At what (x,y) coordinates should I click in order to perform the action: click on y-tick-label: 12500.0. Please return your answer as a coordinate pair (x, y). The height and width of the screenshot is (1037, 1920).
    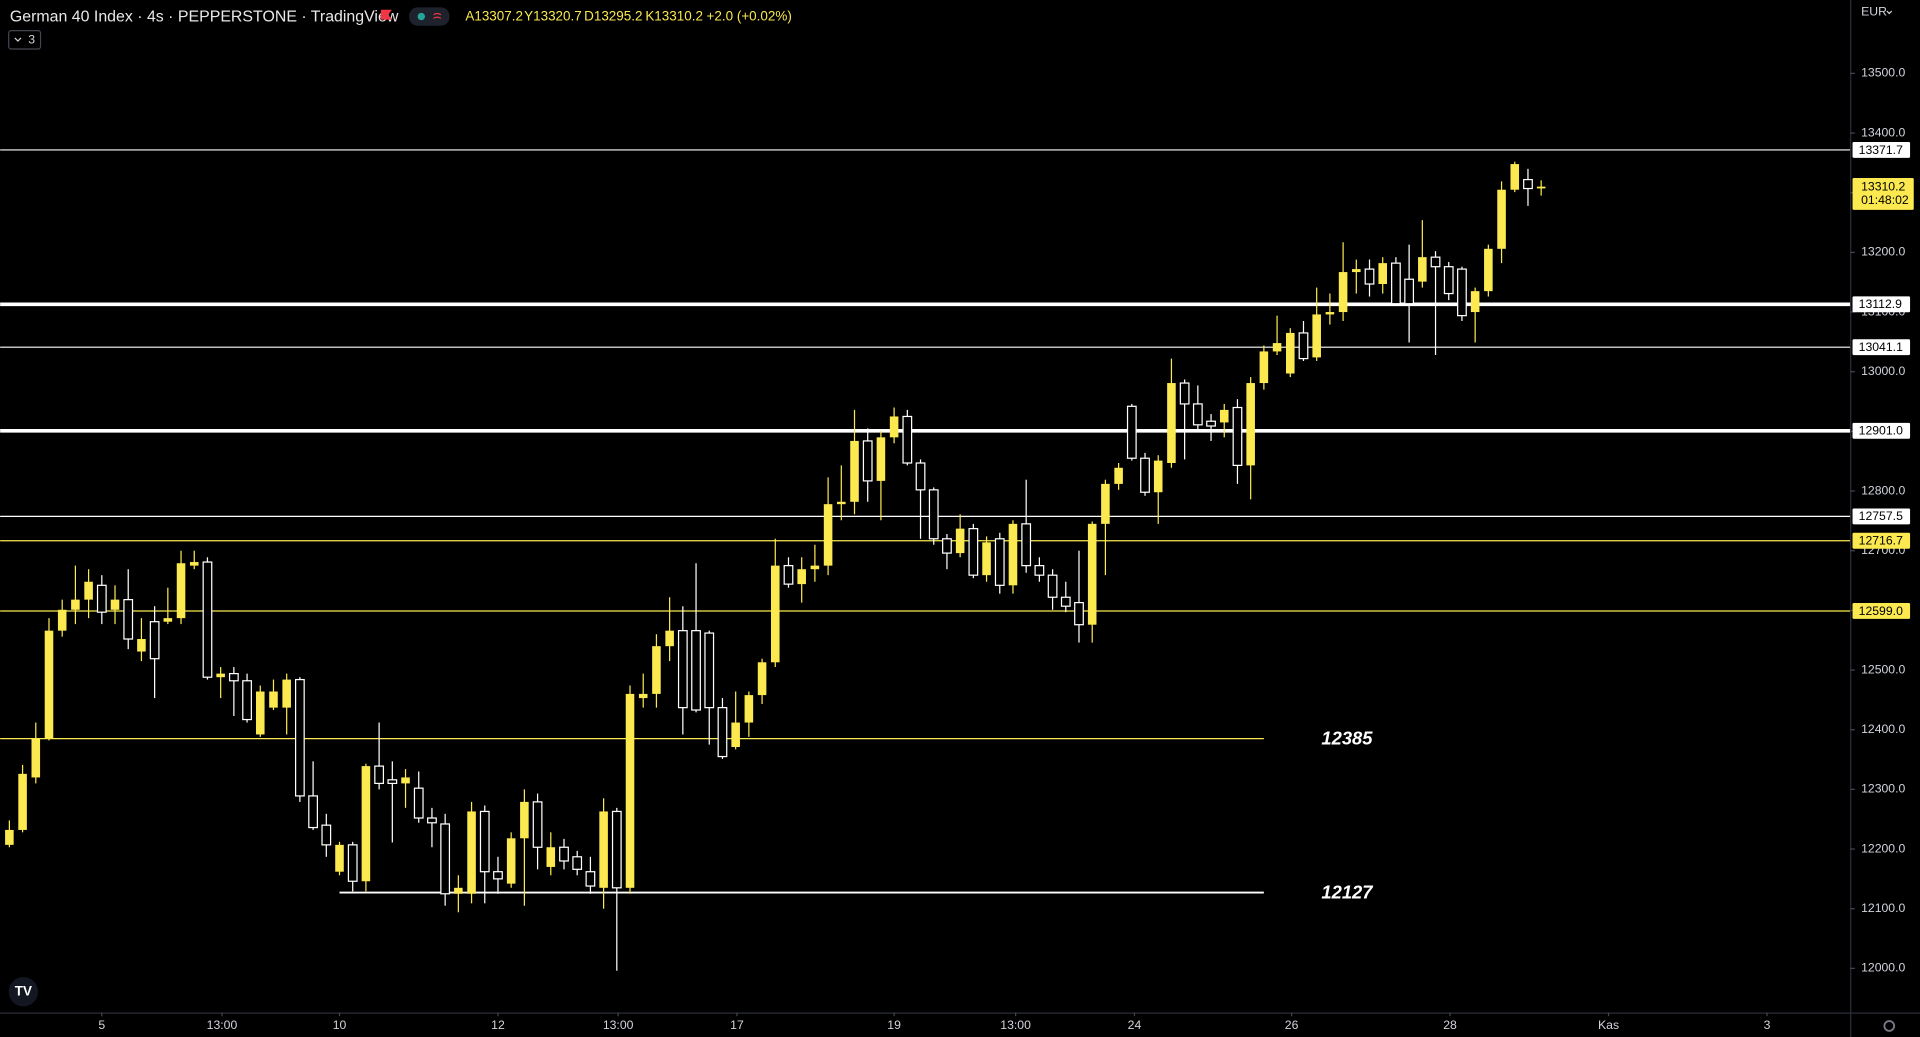
    Looking at the image, I should click on (1883, 669).